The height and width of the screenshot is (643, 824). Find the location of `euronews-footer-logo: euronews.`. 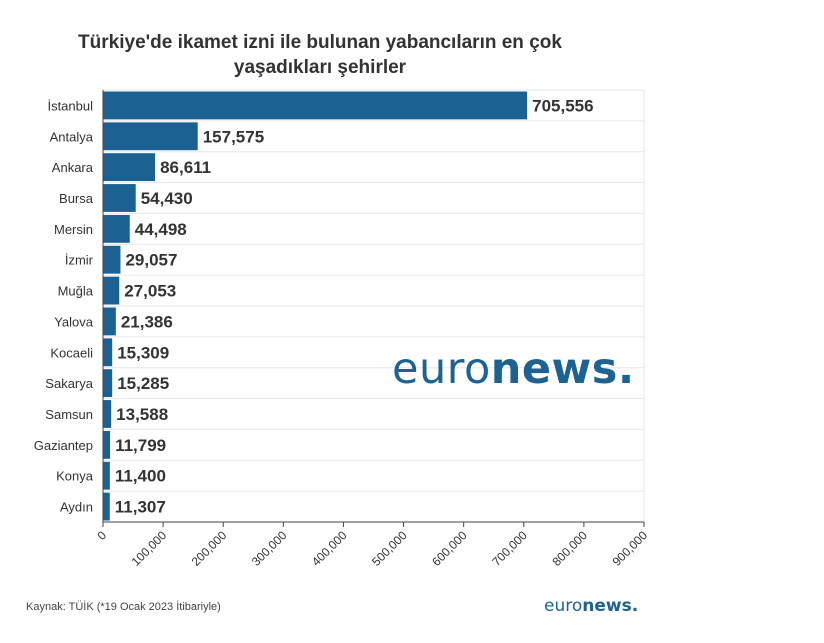

euronews-footer-logo: euronews. is located at coordinates (591, 606).